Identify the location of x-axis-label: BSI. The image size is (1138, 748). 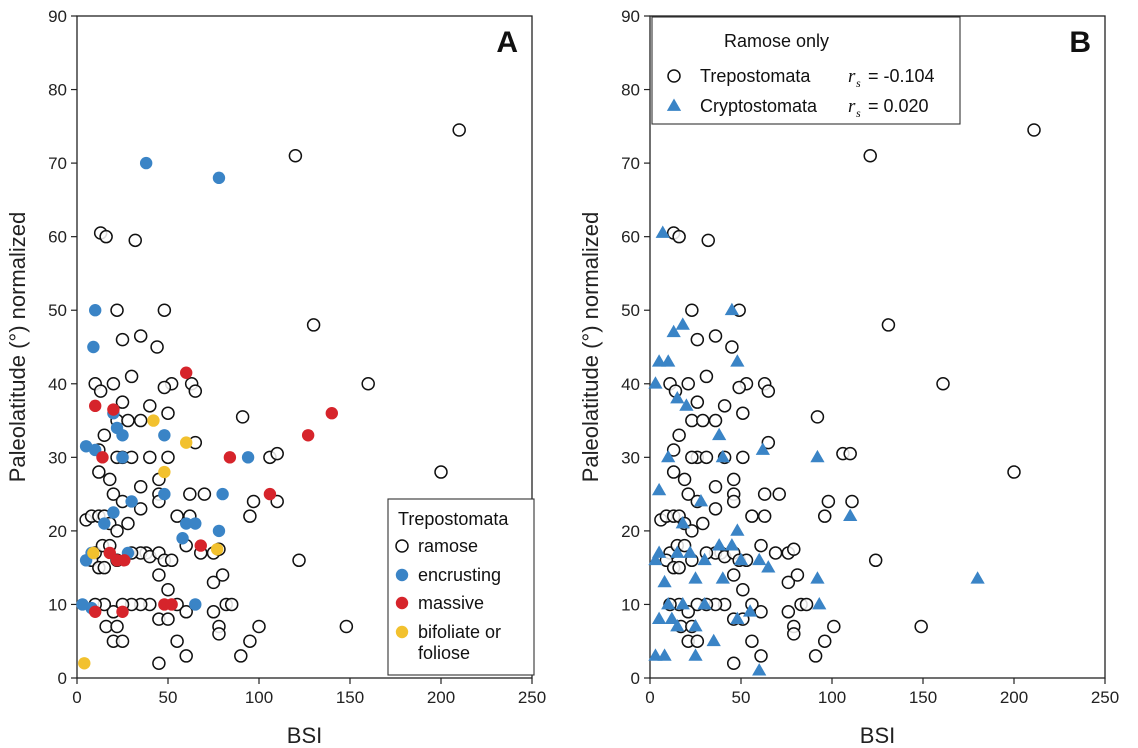
(304, 735).